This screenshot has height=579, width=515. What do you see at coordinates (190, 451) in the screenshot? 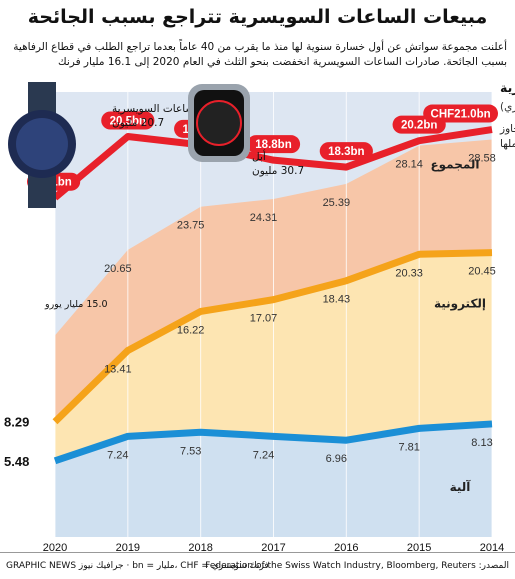
I see `data-label: 7.53` at bounding box center [190, 451].